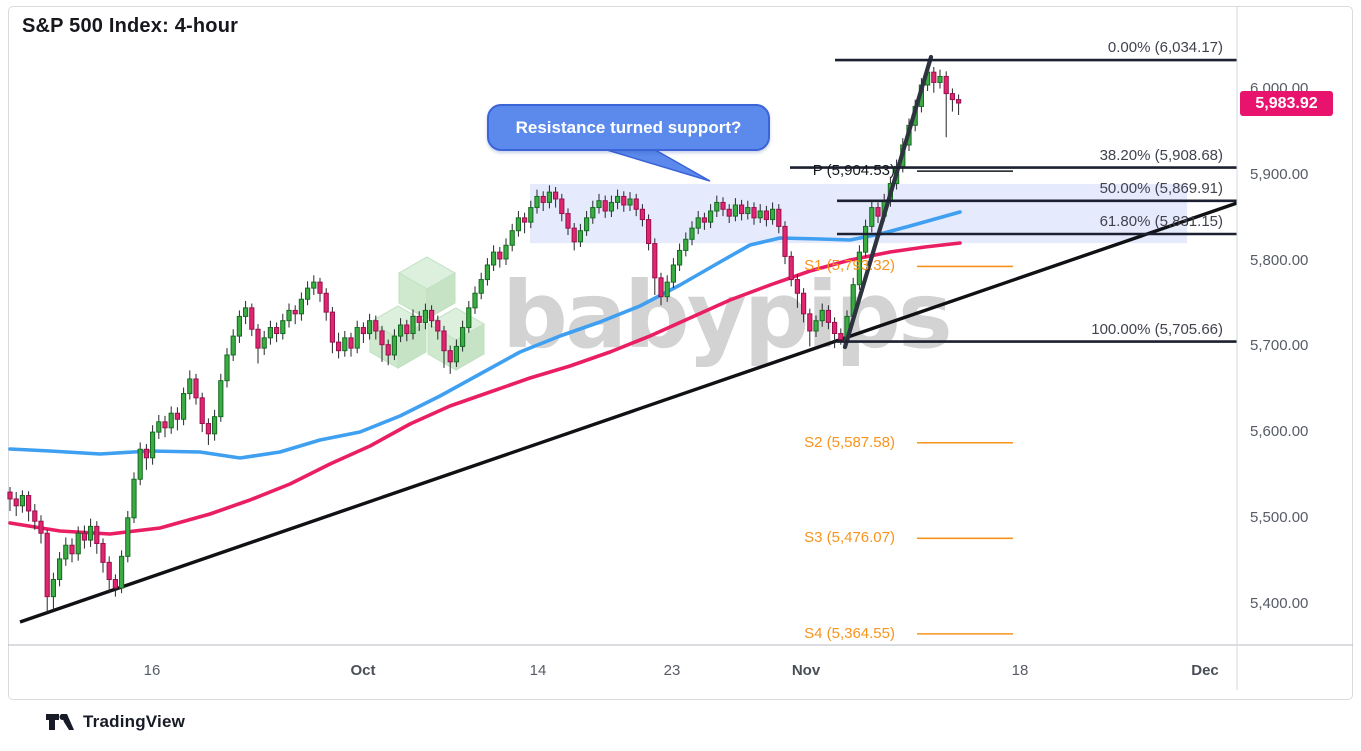 This screenshot has width=1361, height=751. Describe the element at coordinates (363, 670) in the screenshot. I see `time-axis-label: Oct` at that location.